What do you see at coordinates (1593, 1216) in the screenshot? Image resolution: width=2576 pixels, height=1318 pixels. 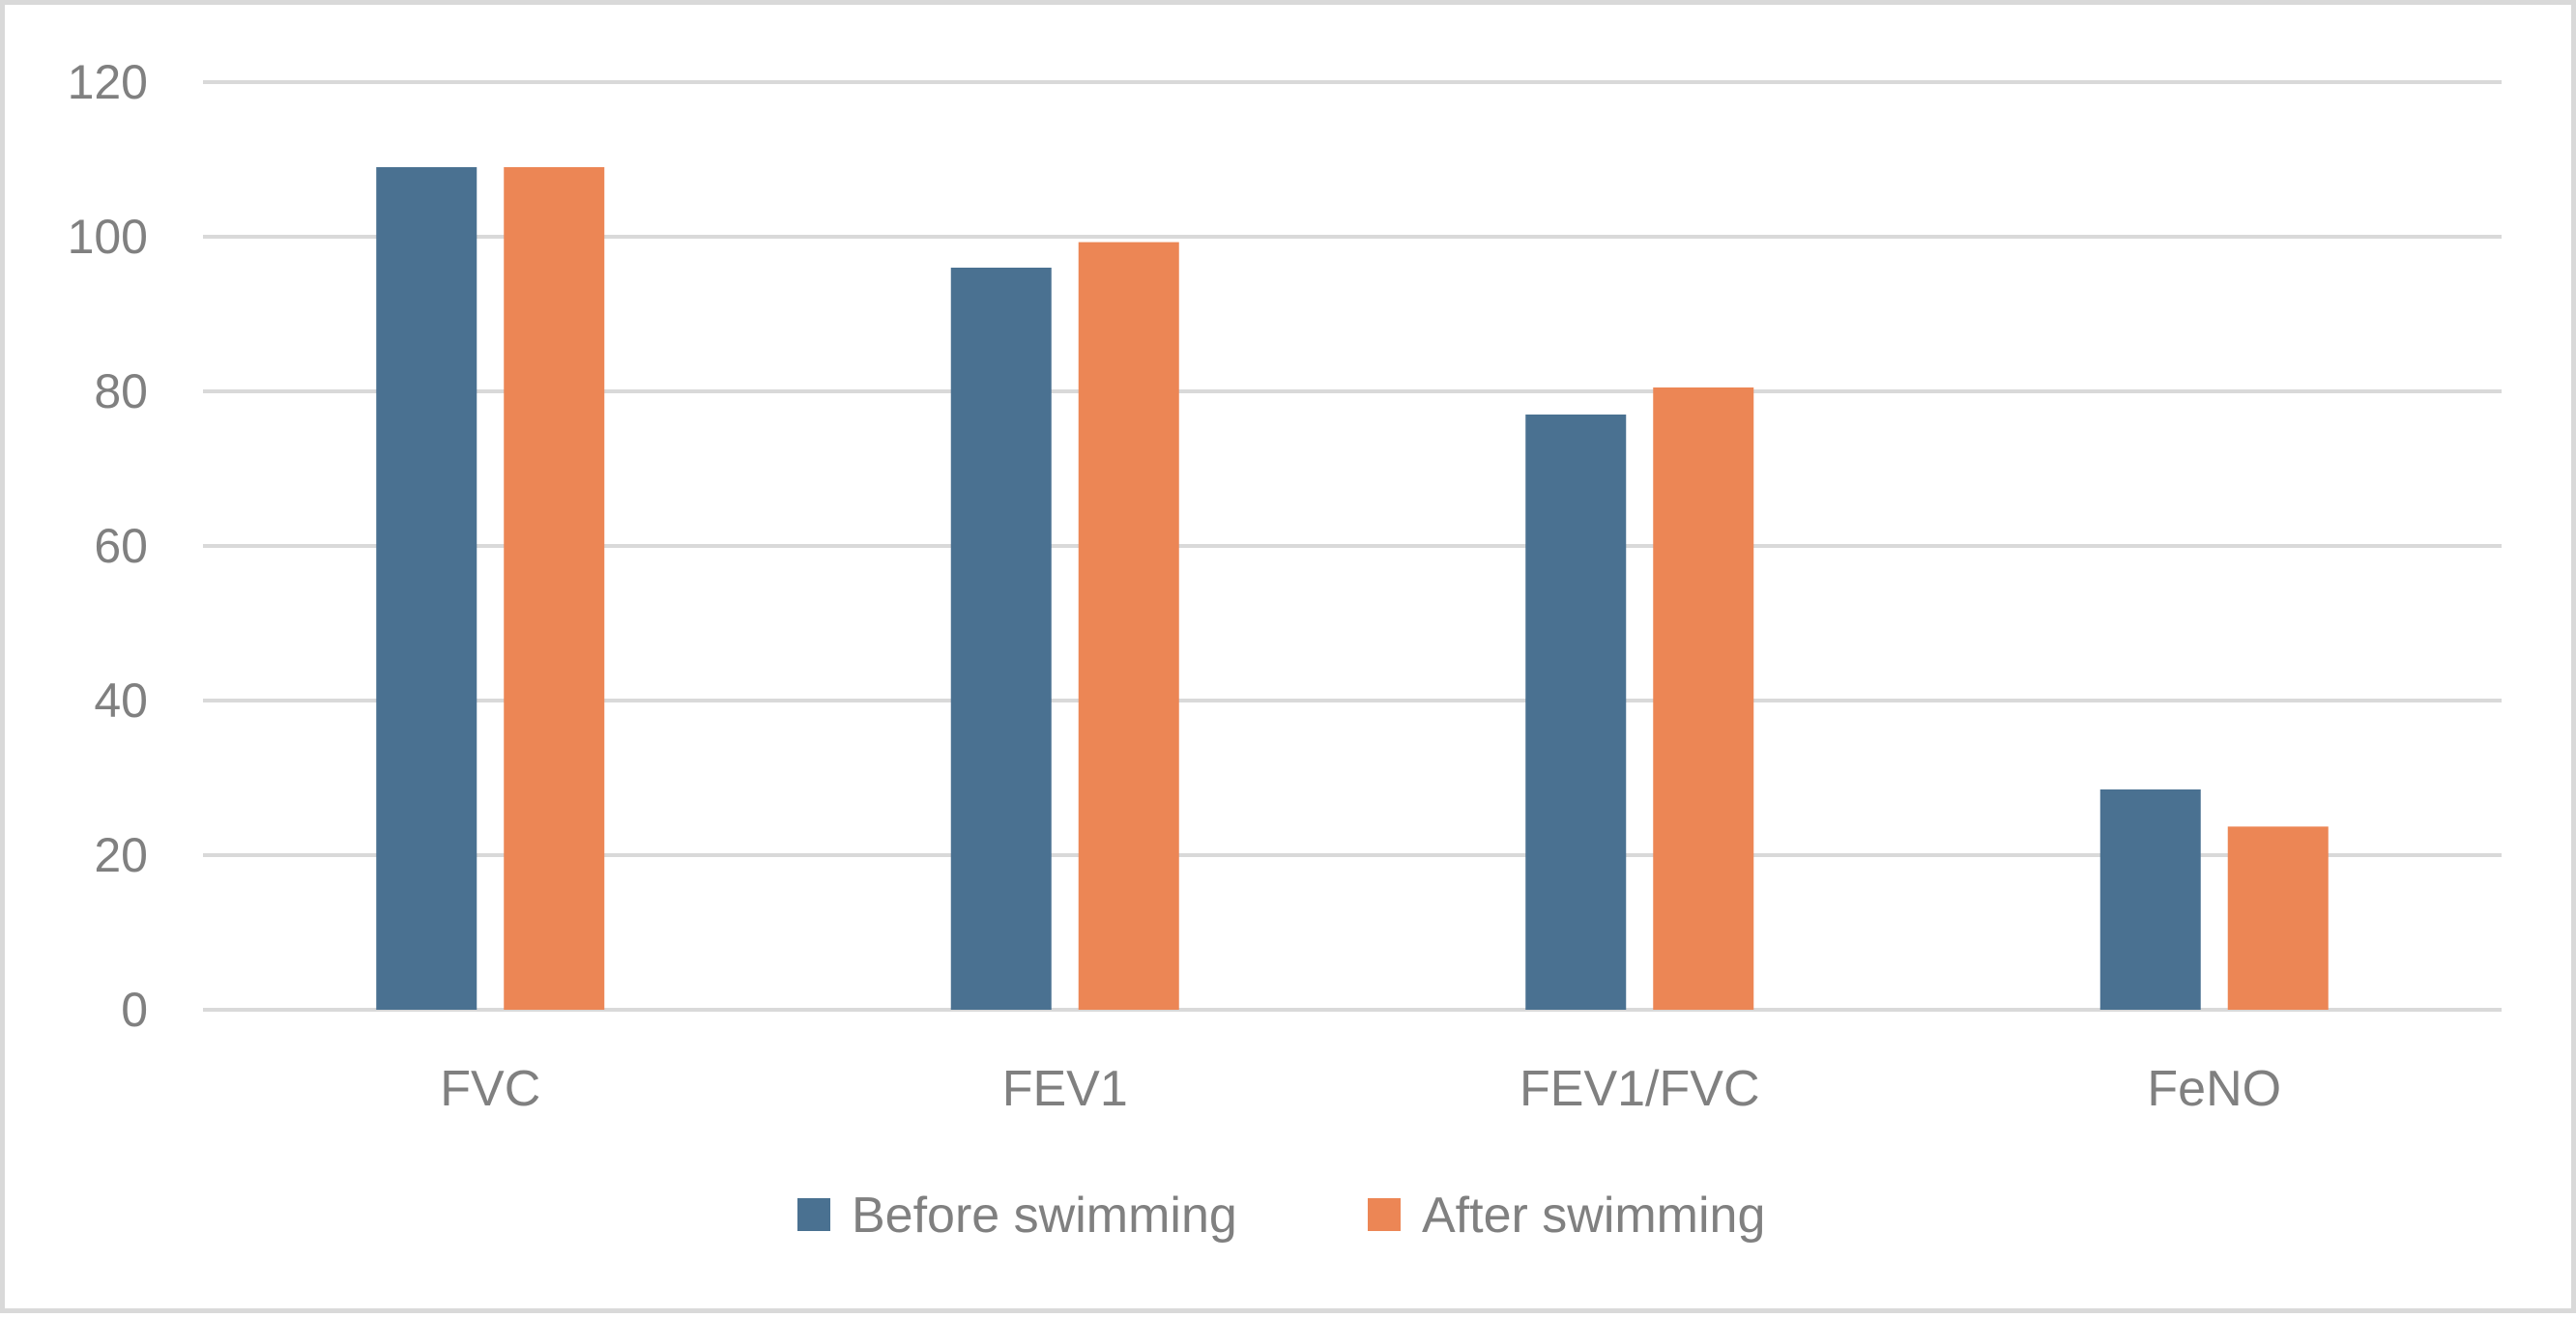 I see `legend-label-after-swimming: After swimming` at bounding box center [1593, 1216].